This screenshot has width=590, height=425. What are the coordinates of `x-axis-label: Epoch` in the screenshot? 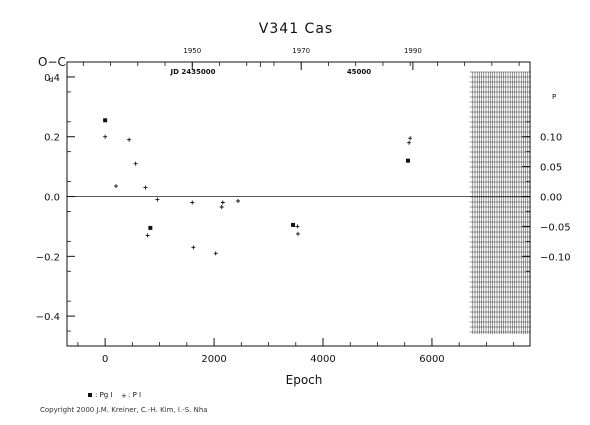 It's located at (304, 380).